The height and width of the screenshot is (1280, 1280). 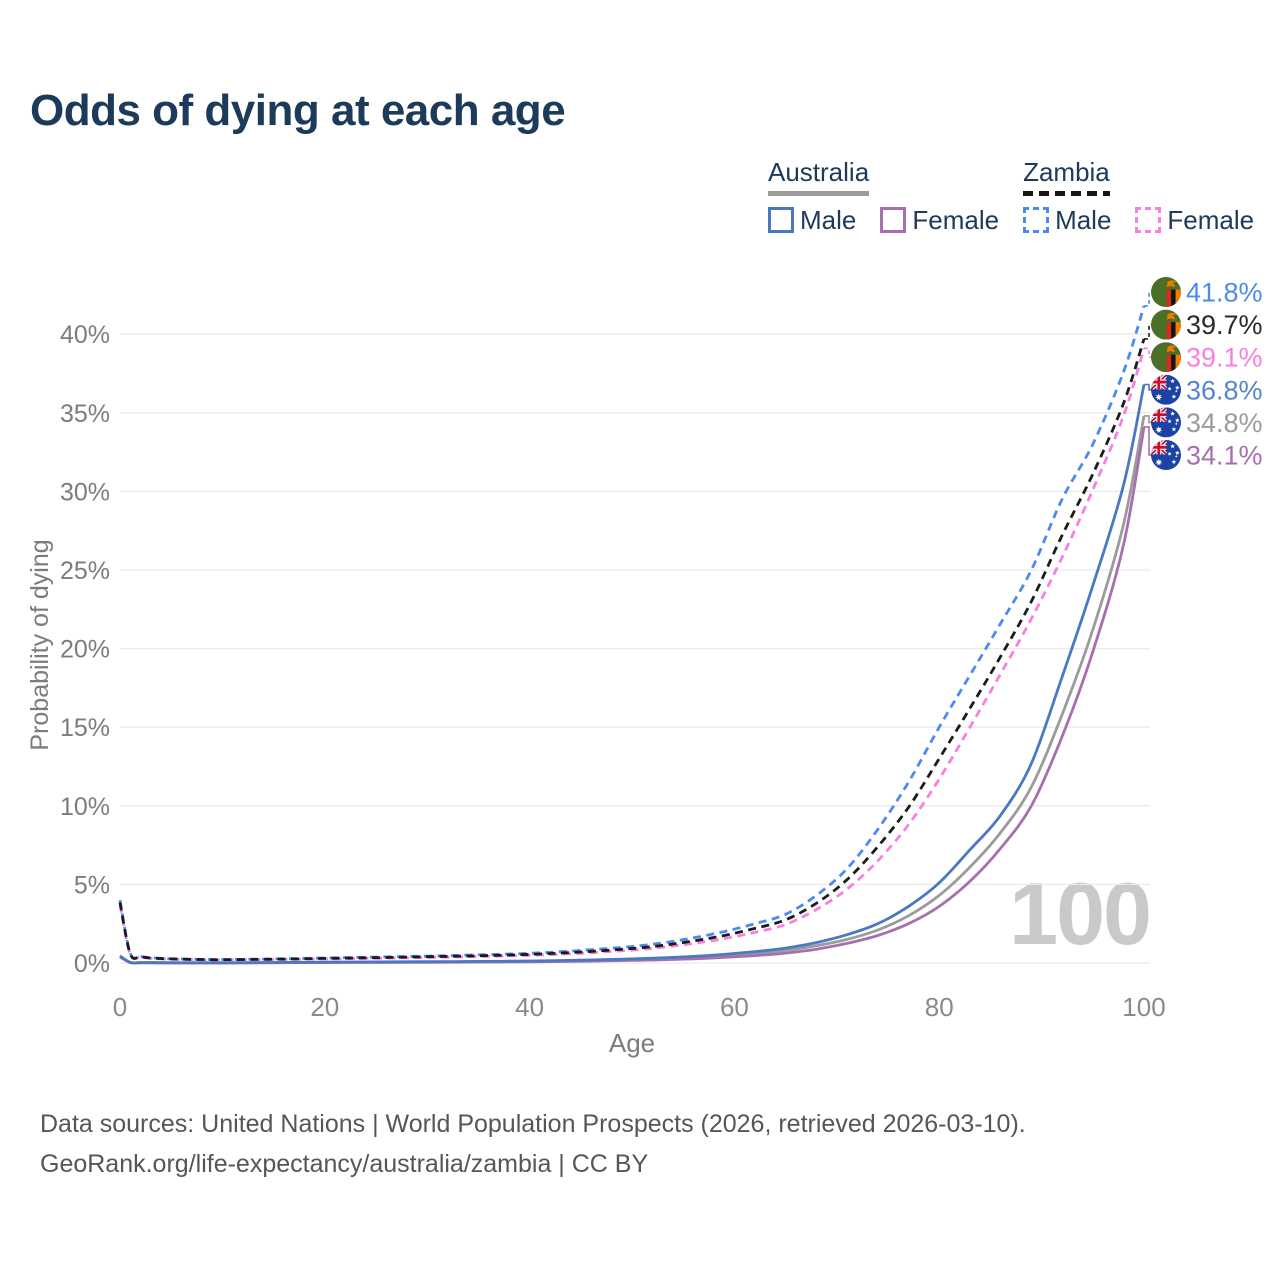 I want to click on legend-country-zambia: Zambia, so click(x=1066, y=176).